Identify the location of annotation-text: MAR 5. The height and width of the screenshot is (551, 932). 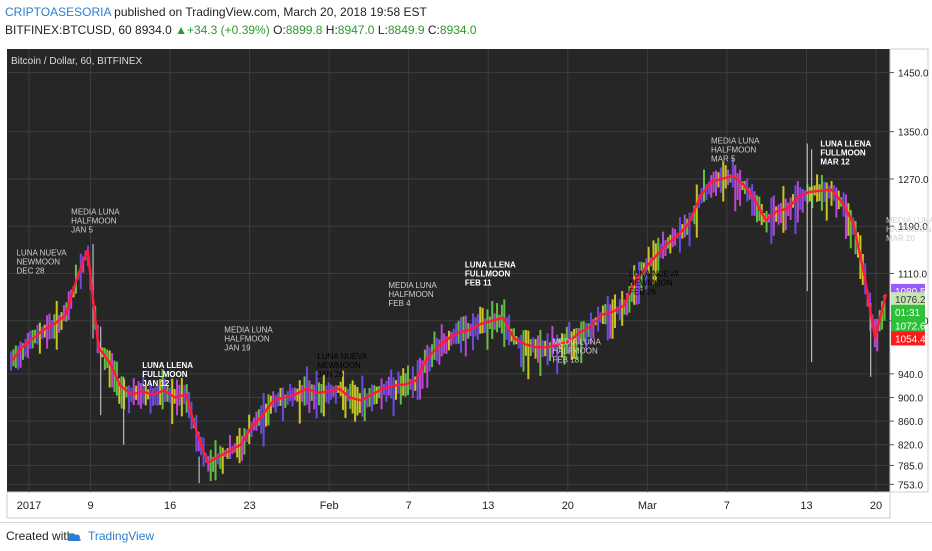
(723, 159).